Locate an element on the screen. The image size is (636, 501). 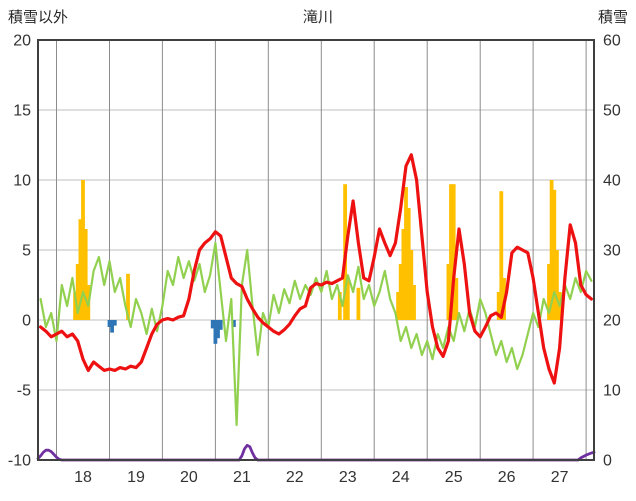
left-axis-title: 積雪以外 is located at coordinates (38, 17).